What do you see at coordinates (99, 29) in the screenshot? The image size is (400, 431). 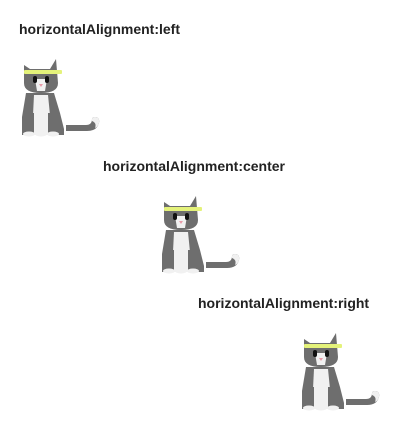 I see `alignment-label-left: horizontalAlignment:left` at bounding box center [99, 29].